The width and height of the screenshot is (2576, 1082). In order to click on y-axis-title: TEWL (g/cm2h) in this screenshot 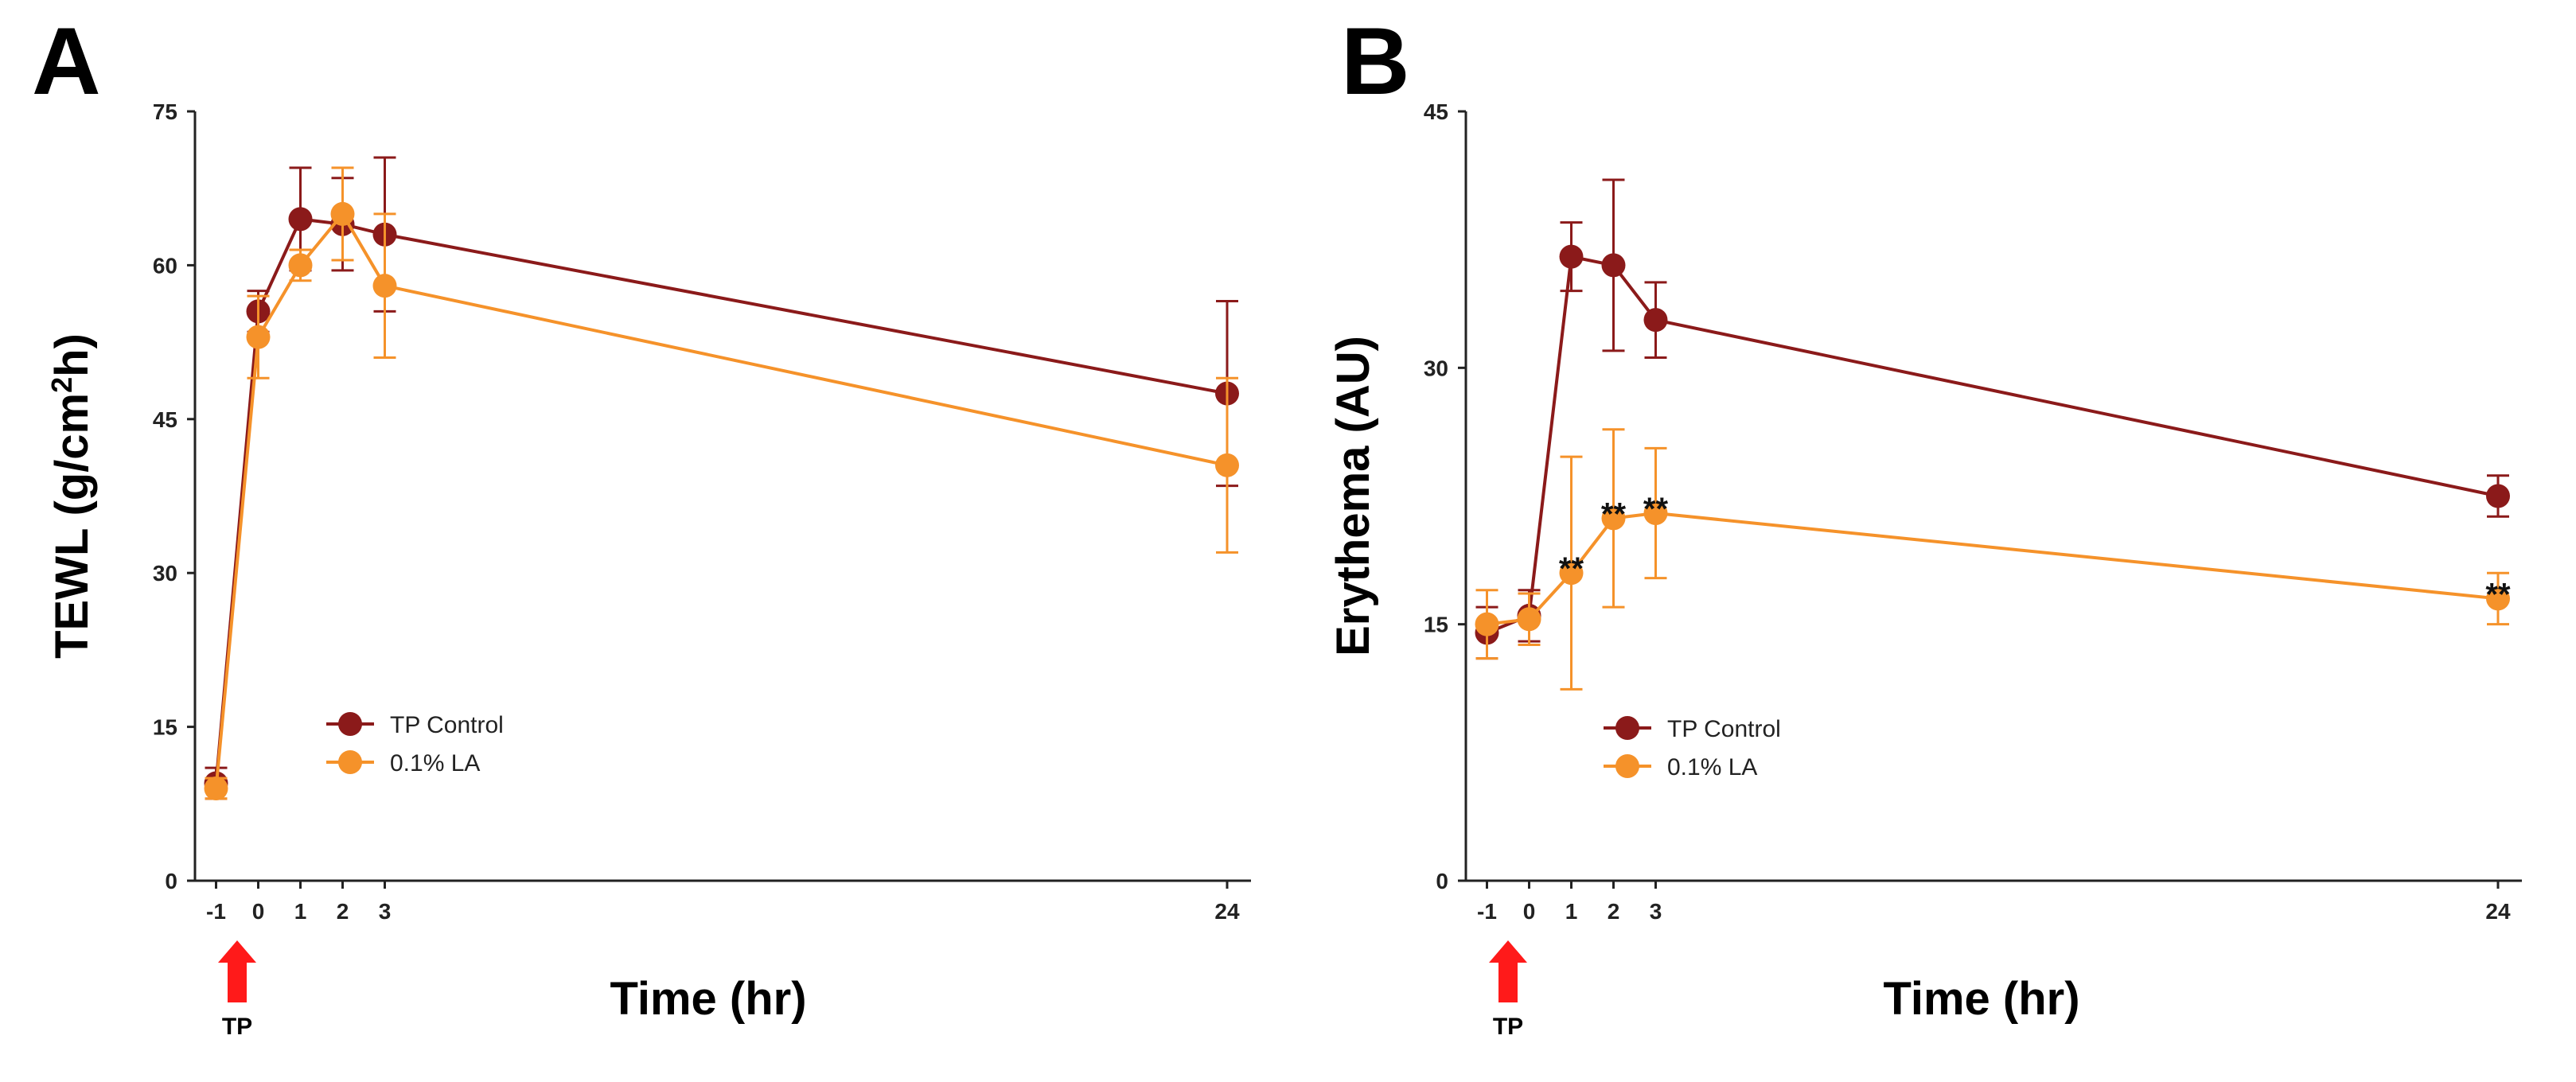, I will do `click(72, 496)`.